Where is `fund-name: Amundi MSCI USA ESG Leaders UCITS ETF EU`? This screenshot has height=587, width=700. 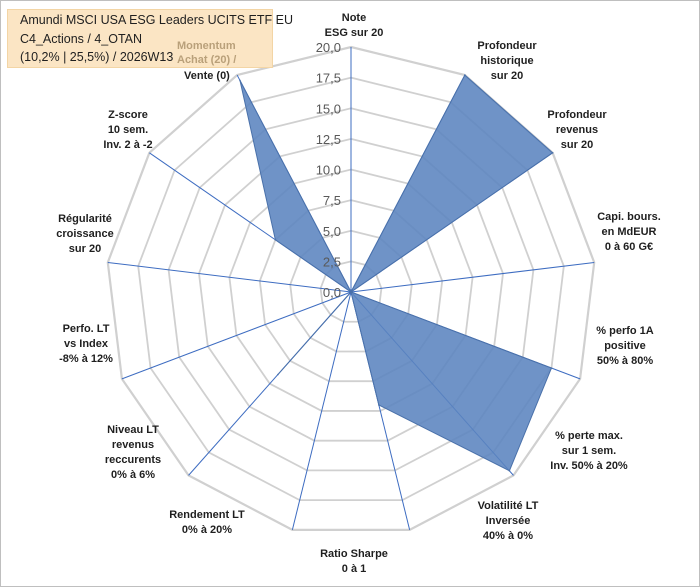 fund-name: Amundi MSCI USA ESG Leaders UCITS ETF EU is located at coordinates (156, 20).